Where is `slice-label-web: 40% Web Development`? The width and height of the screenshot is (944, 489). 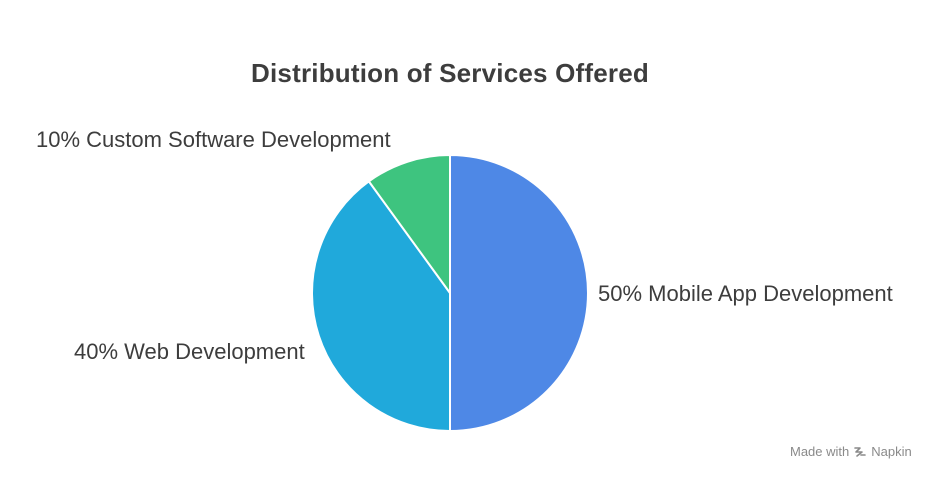 slice-label-web: 40% Web Development is located at coordinates (189, 351).